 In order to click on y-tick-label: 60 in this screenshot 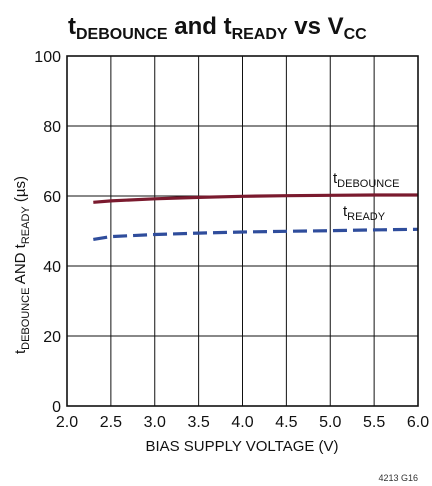, I will do `click(52, 197)`.